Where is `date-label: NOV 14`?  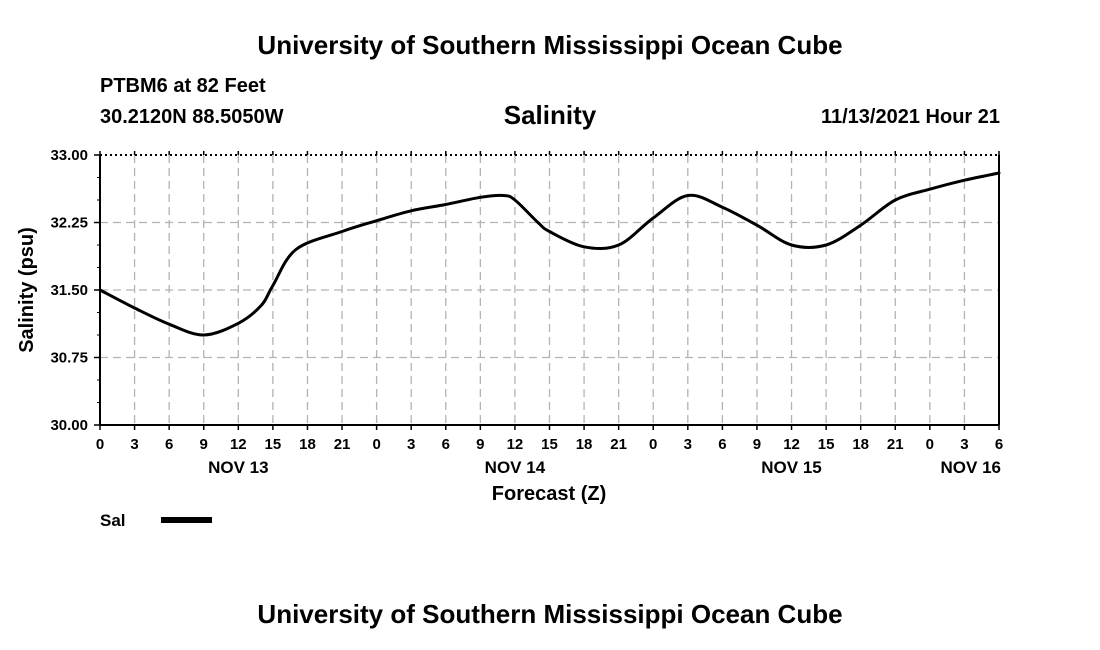 date-label: NOV 14 is located at coordinates (515, 467).